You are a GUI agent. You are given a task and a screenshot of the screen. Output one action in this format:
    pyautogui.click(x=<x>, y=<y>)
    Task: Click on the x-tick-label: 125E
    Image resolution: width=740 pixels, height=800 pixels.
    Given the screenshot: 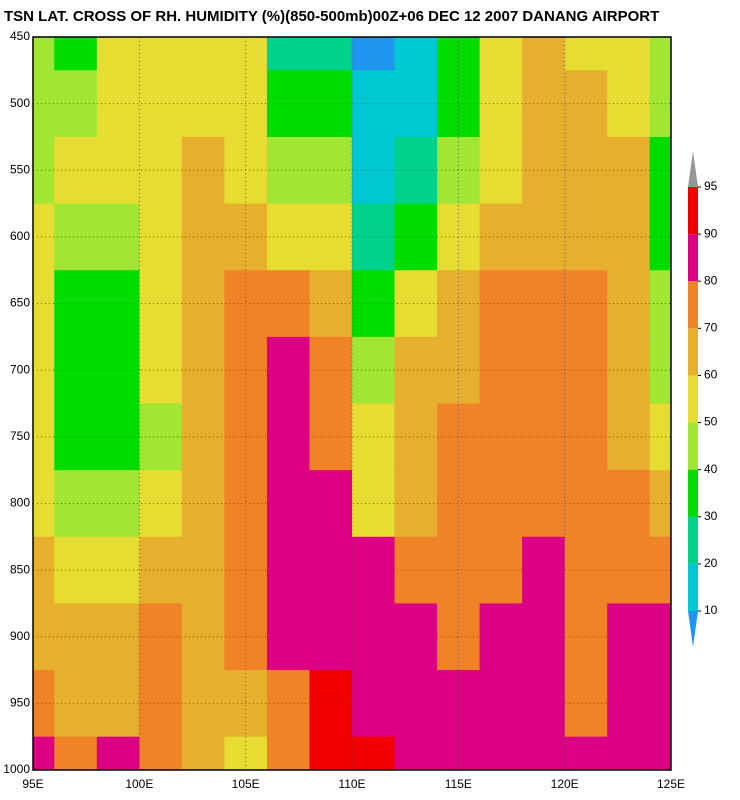 What is the action you would take?
    pyautogui.click(x=671, y=784)
    